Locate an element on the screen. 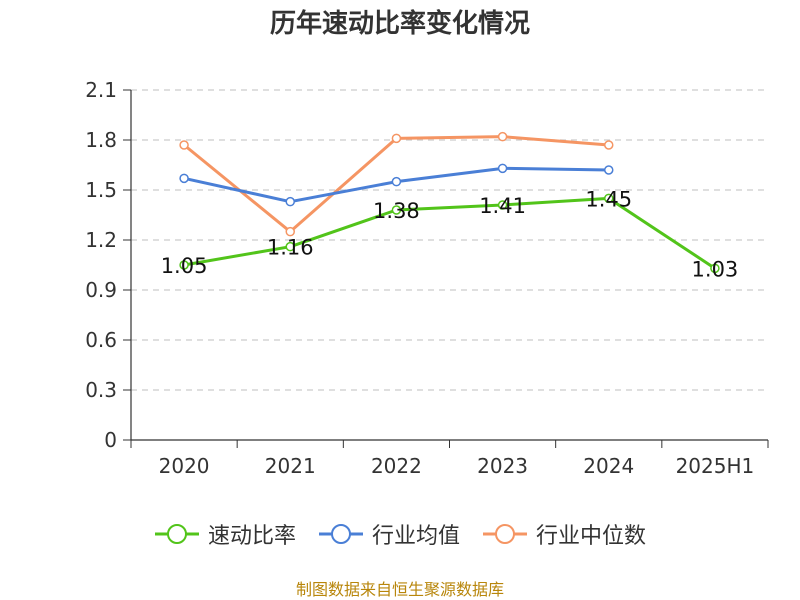 This screenshot has width=800, height=600. legend-item: 速动比率 is located at coordinates (225, 534).